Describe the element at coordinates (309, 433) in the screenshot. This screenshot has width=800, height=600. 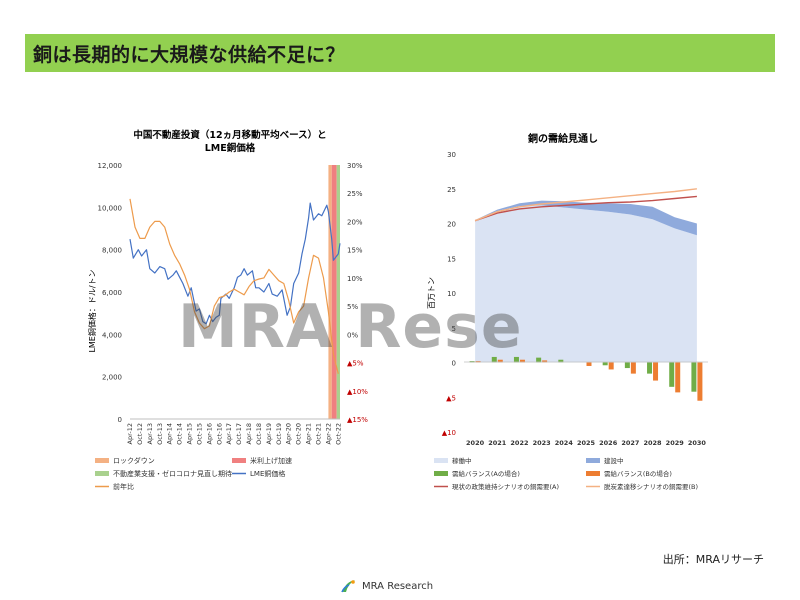
I see `x-tick-label: Apr-21` at that location.